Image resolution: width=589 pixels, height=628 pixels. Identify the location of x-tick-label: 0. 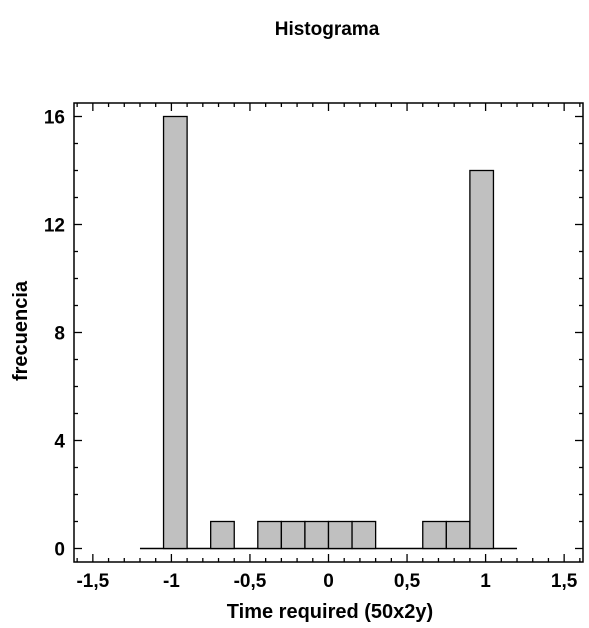
(328, 581).